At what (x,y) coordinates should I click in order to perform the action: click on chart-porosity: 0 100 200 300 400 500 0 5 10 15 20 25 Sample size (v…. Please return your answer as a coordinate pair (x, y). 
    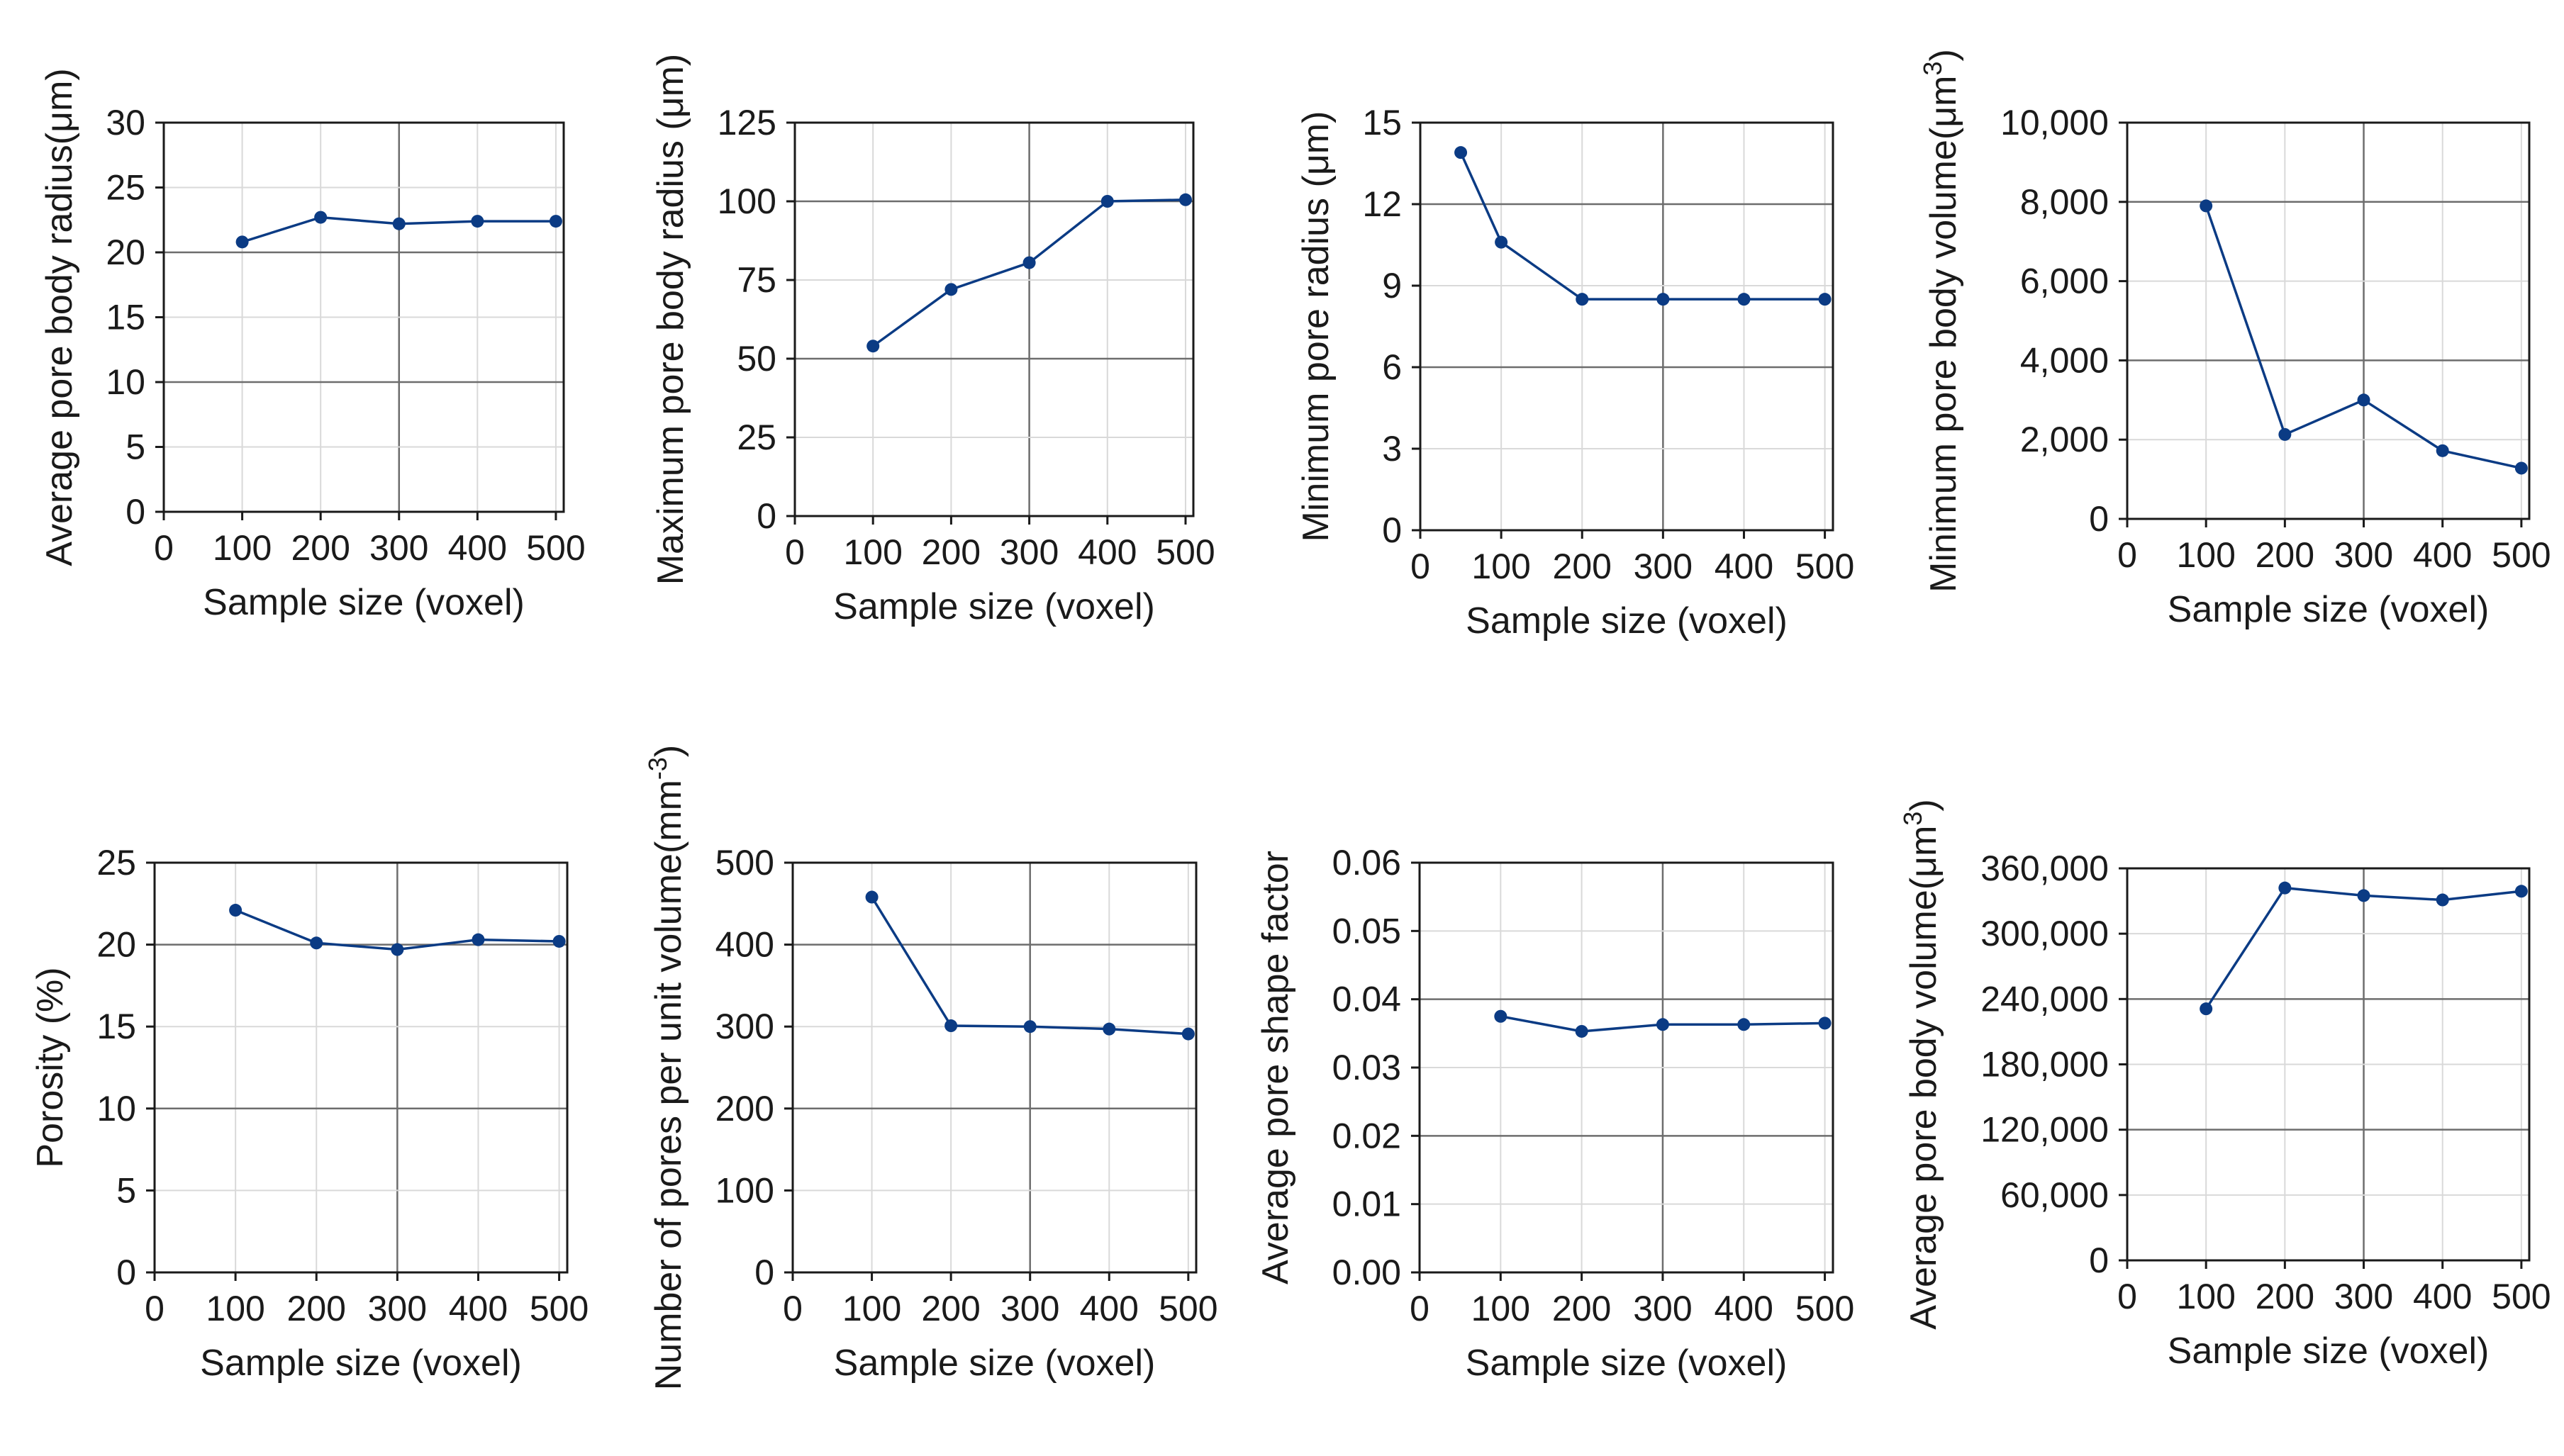
    Looking at the image, I should click on (309, 1114).